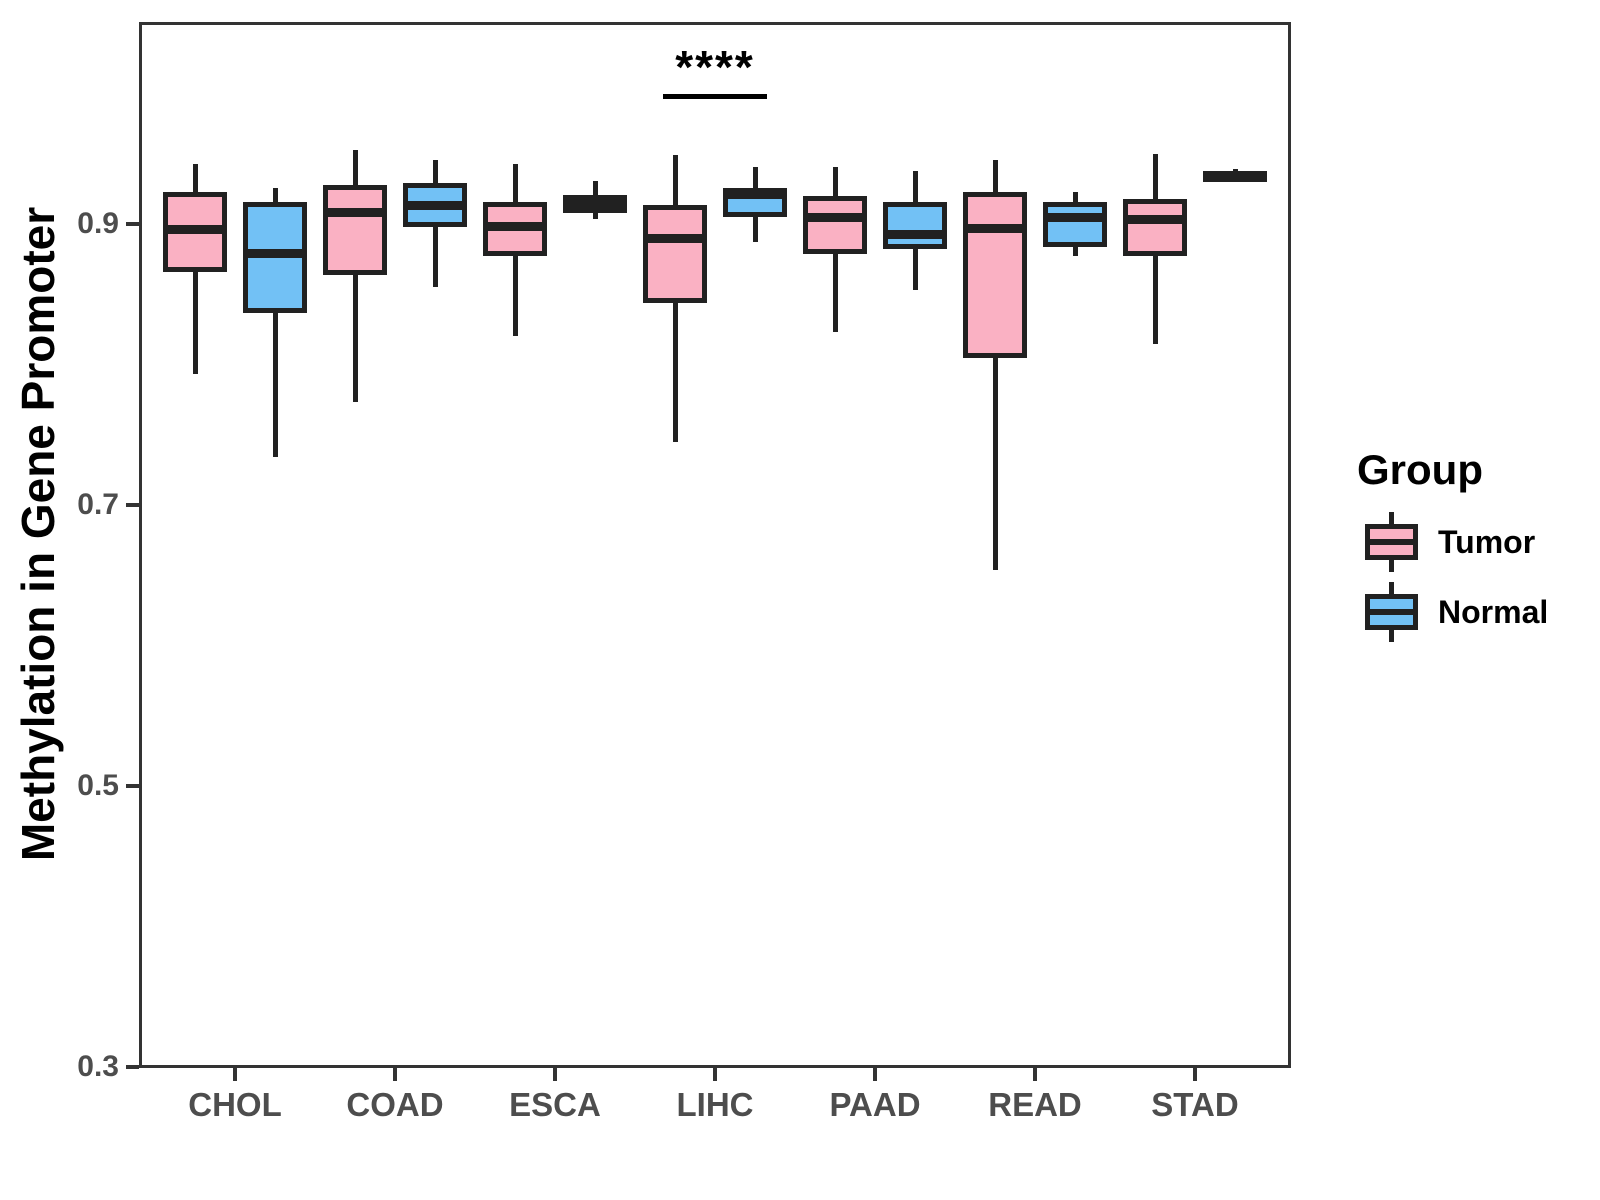  Describe the element at coordinates (1235, 175) in the screenshot. I see `boxplot-median-stad-normal` at that location.